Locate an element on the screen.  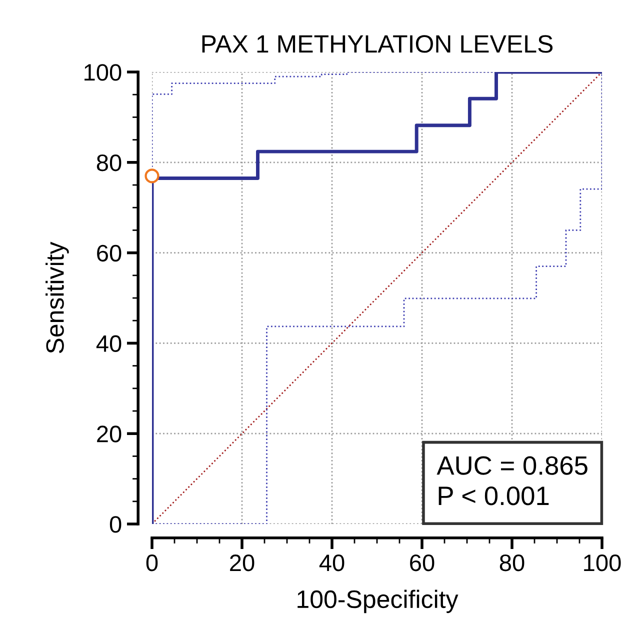
y-tick-label: 100 is located at coordinates (103, 72).